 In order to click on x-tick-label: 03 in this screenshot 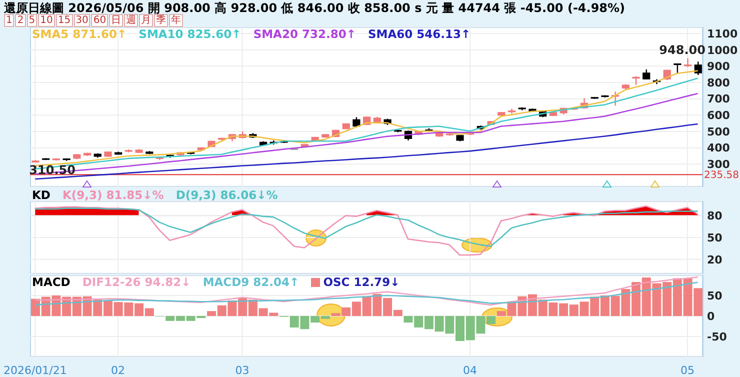, I will do `click(242, 370)`.